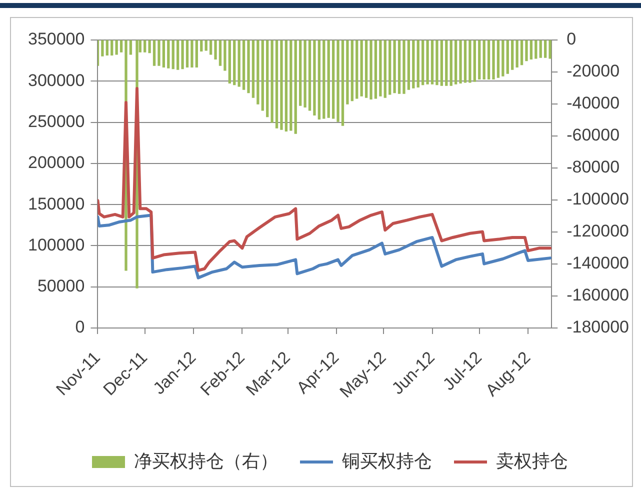  What do you see at coordinates (61, 286) in the screenshot?
I see `y-tick-label: 50000` at bounding box center [61, 286].